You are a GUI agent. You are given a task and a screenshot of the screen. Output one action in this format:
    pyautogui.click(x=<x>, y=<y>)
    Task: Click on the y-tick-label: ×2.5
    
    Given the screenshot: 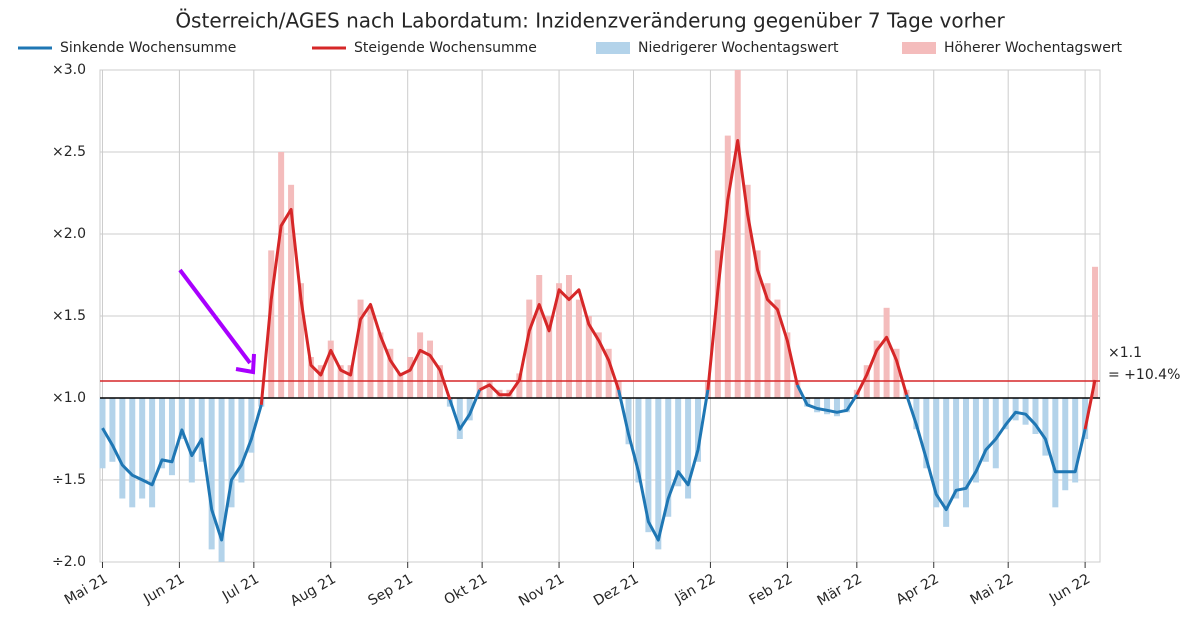 What is the action you would take?
    pyautogui.click(x=69, y=152)
    